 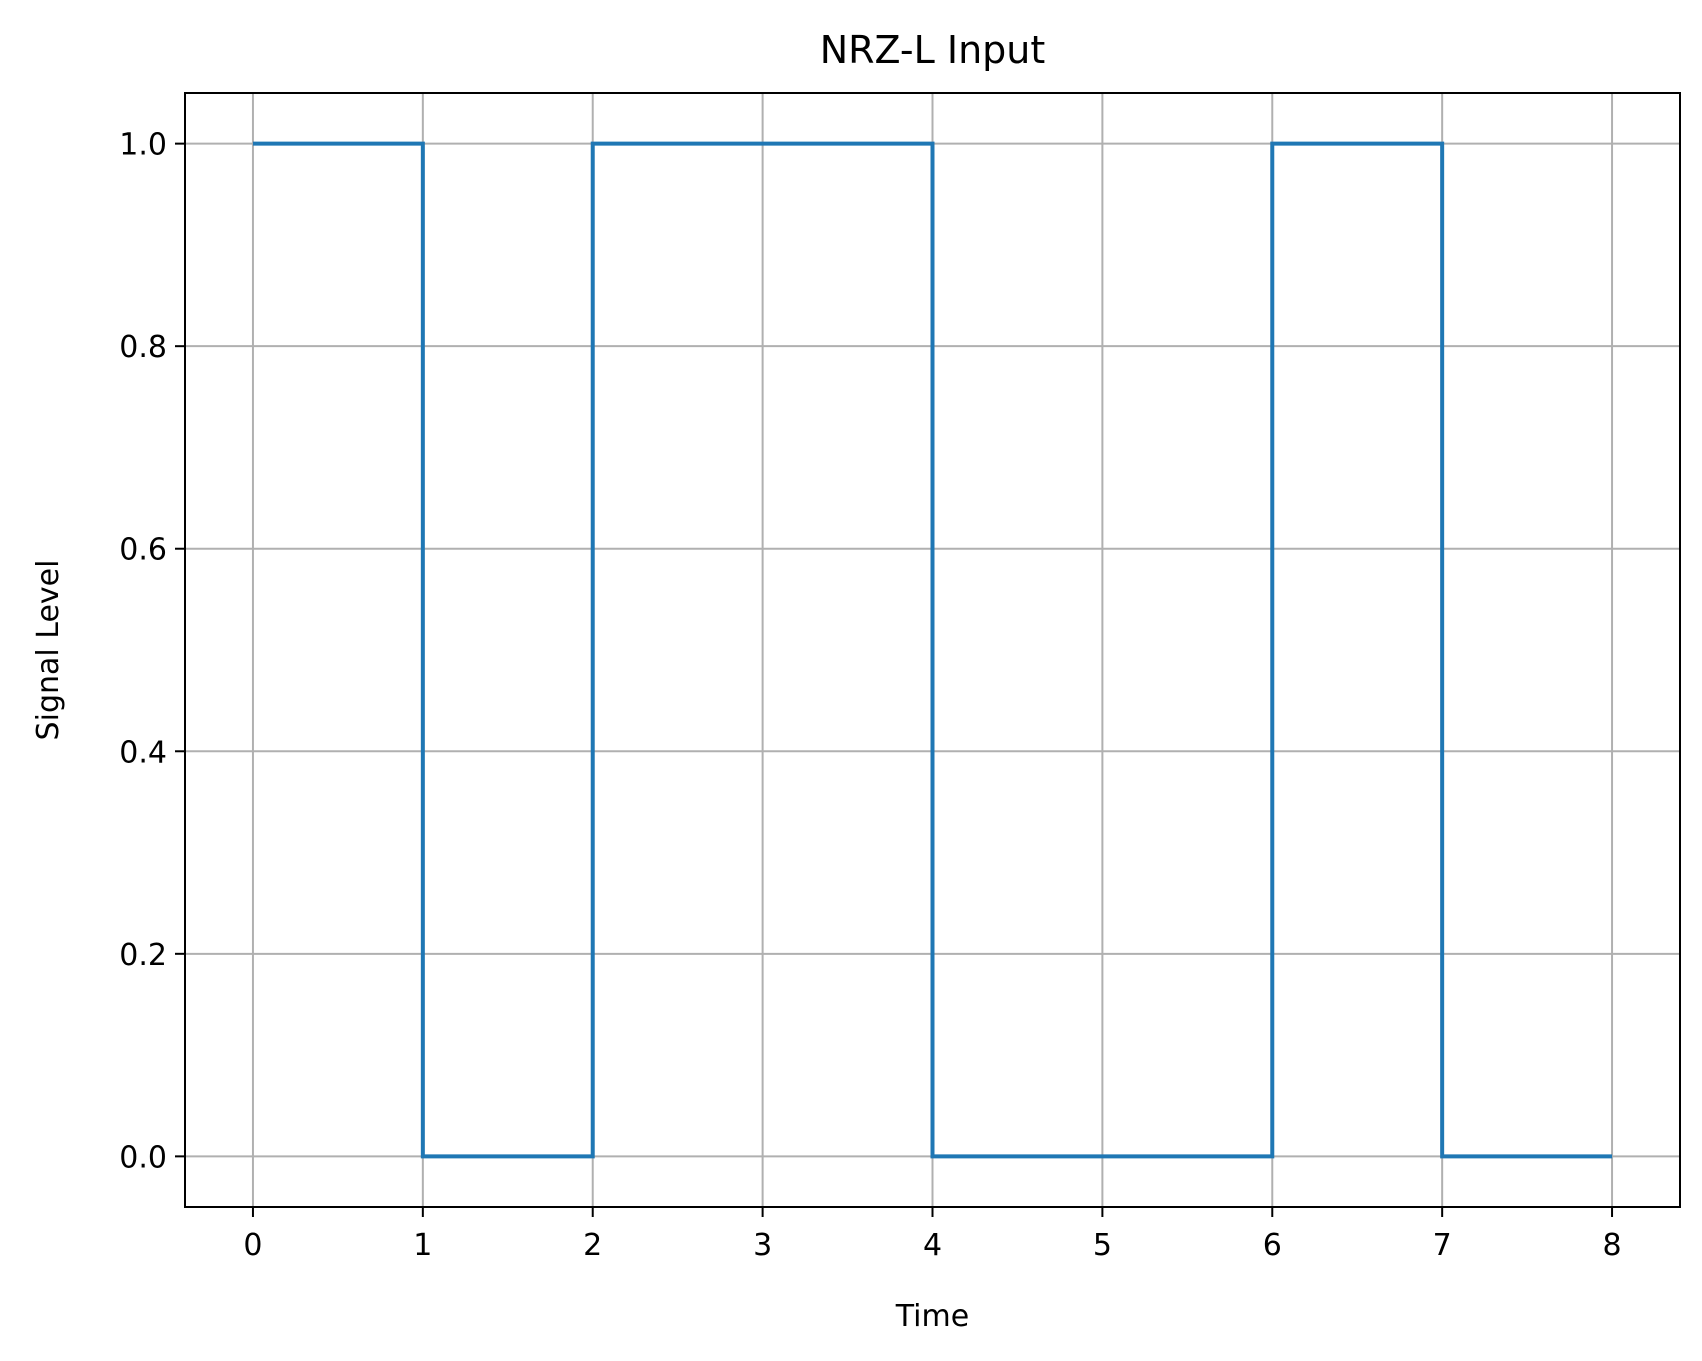 What do you see at coordinates (932, 1316) in the screenshot?
I see `x-axis-label: Time` at bounding box center [932, 1316].